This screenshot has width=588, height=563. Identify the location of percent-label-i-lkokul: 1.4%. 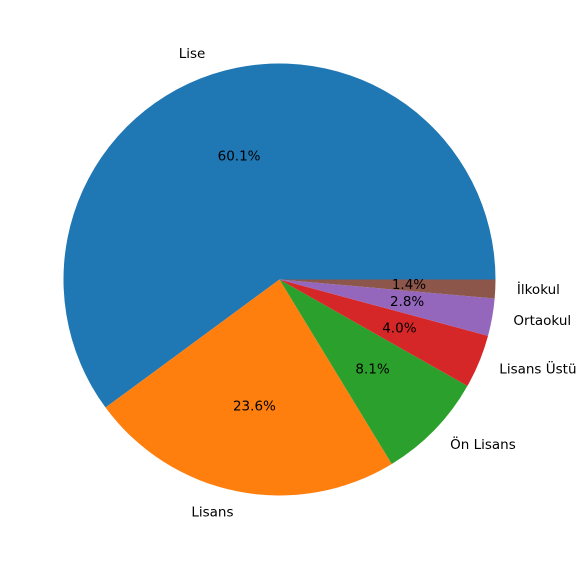
(409, 285).